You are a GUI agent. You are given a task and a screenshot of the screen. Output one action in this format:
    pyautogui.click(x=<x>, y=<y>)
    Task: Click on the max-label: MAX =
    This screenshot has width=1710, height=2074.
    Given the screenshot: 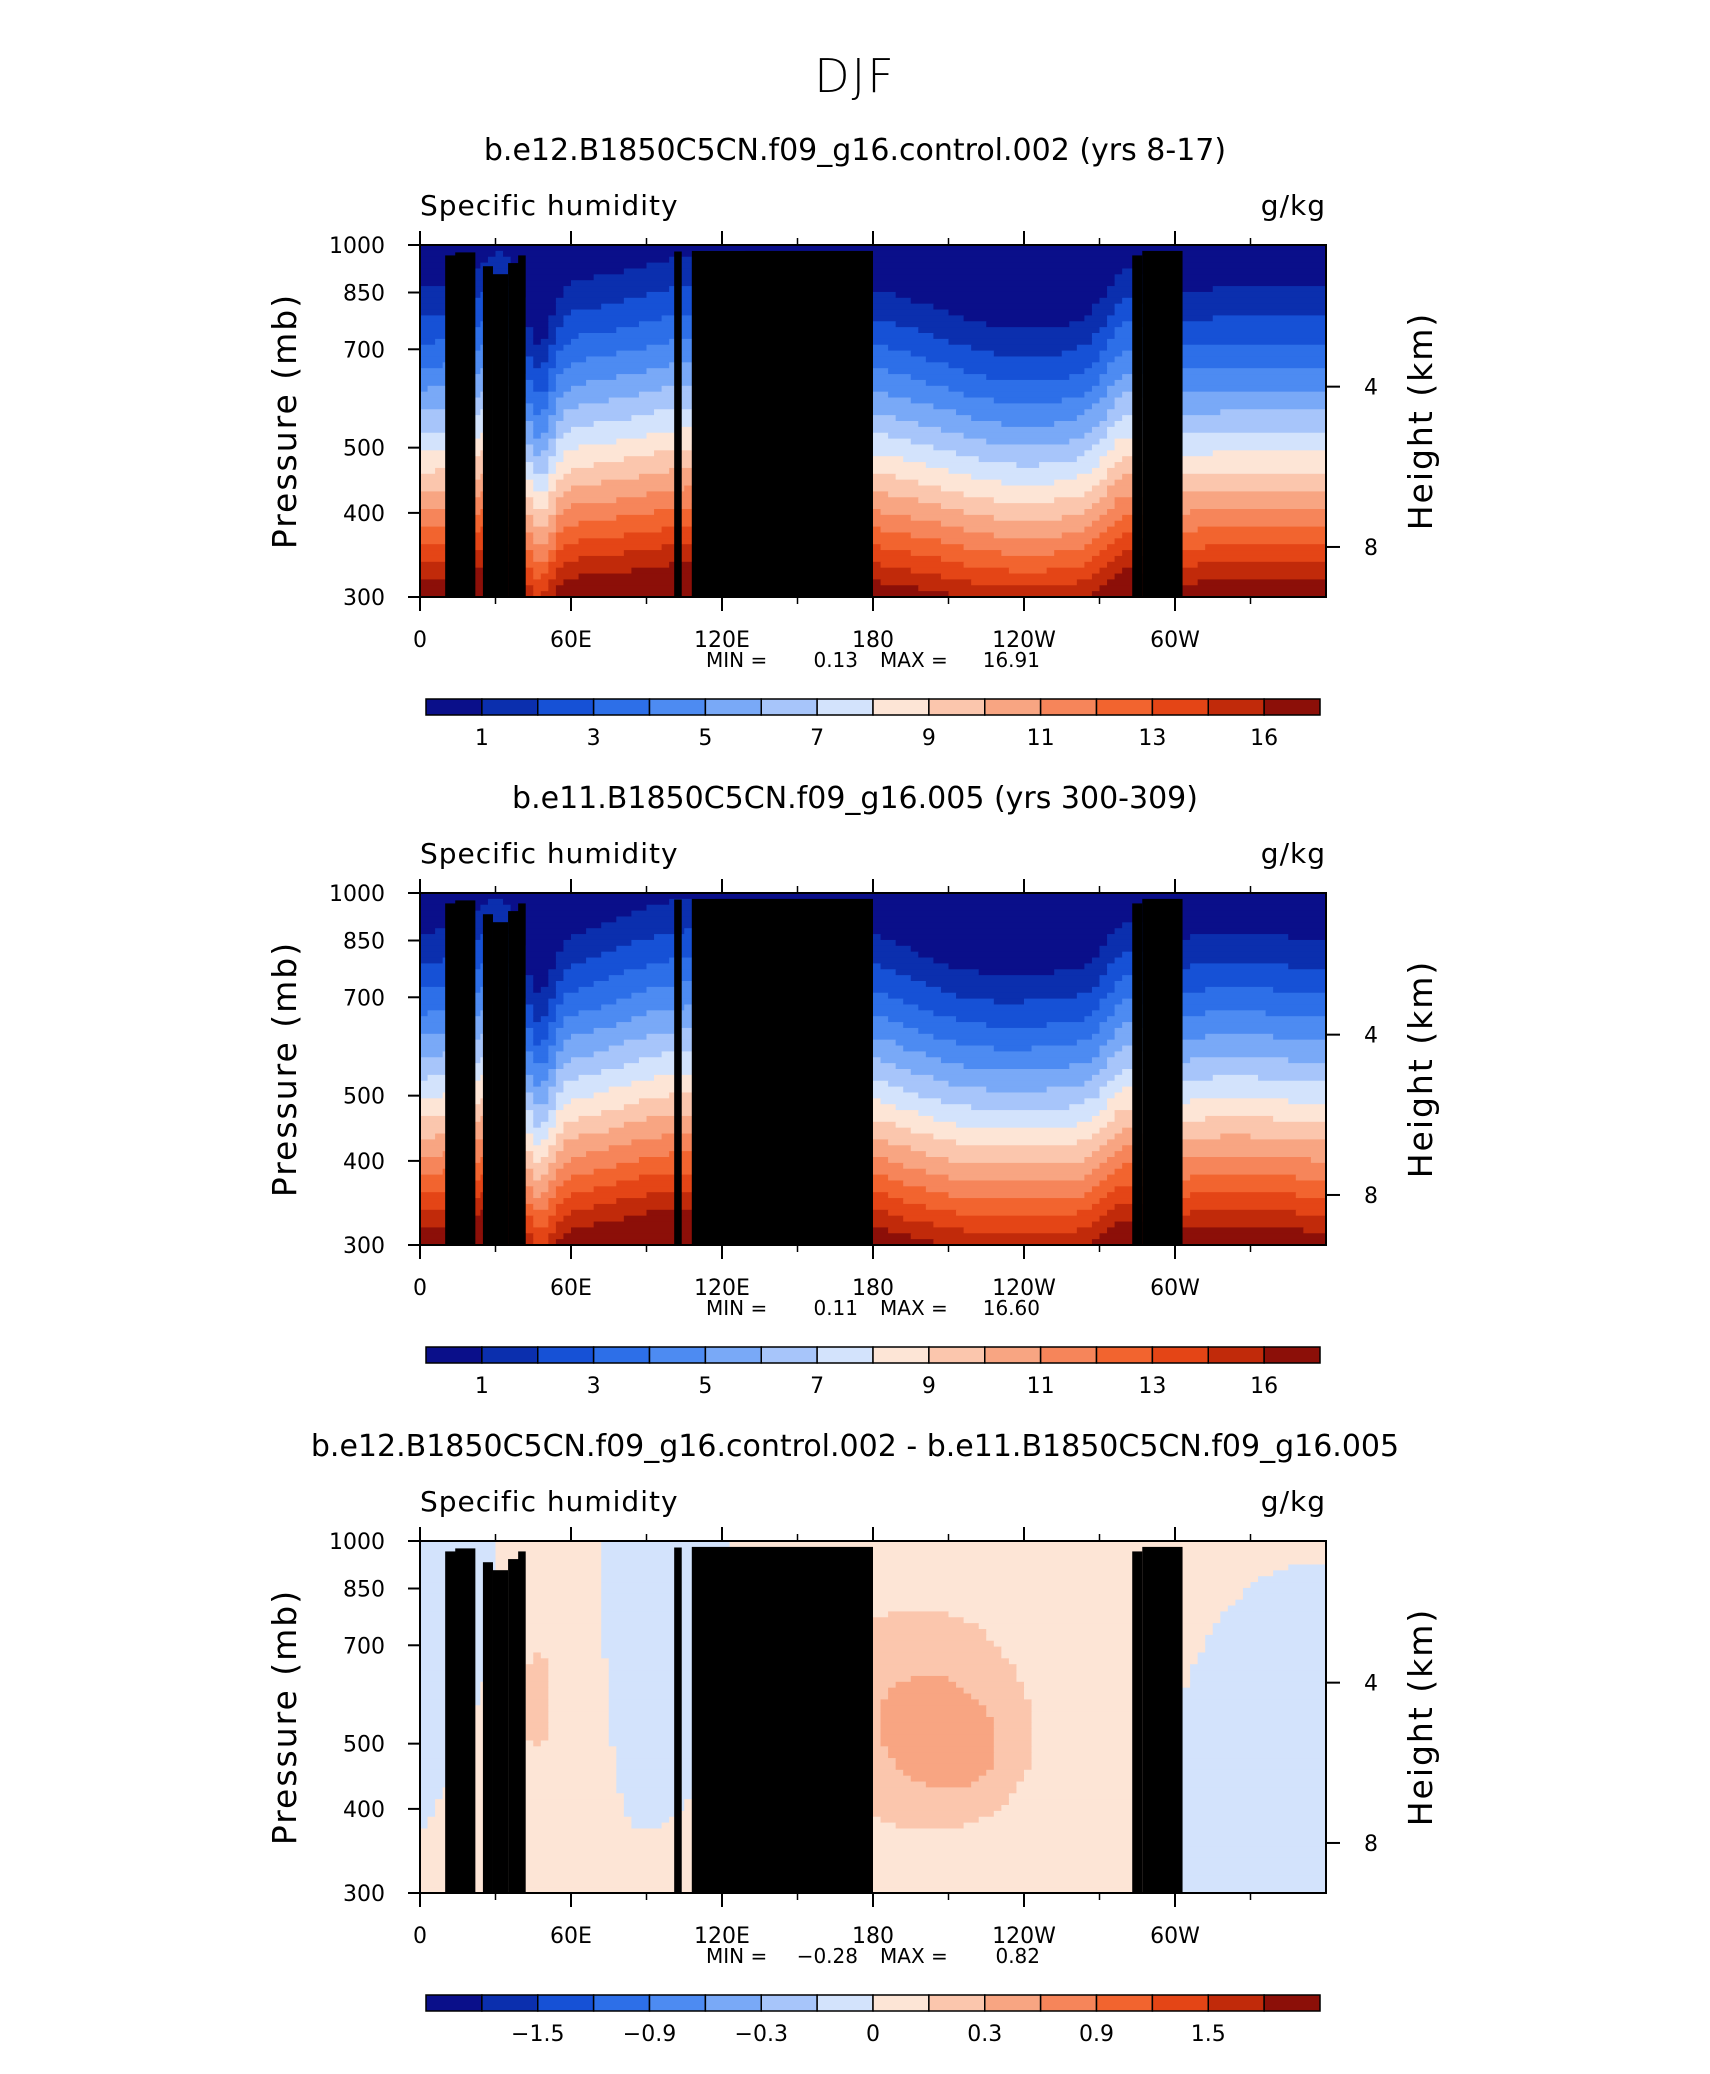 What is the action you would take?
    pyautogui.click(x=914, y=660)
    